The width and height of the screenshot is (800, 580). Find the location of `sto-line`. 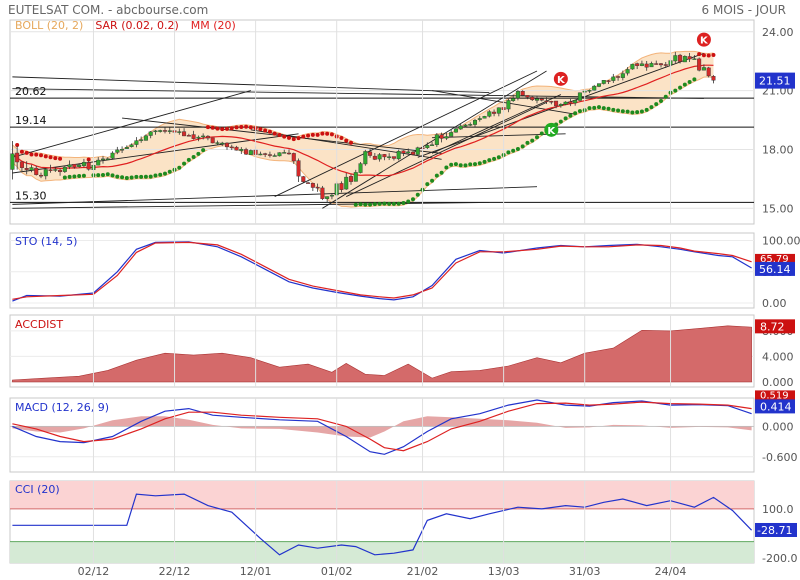

sto-line is located at coordinates (382, 270).